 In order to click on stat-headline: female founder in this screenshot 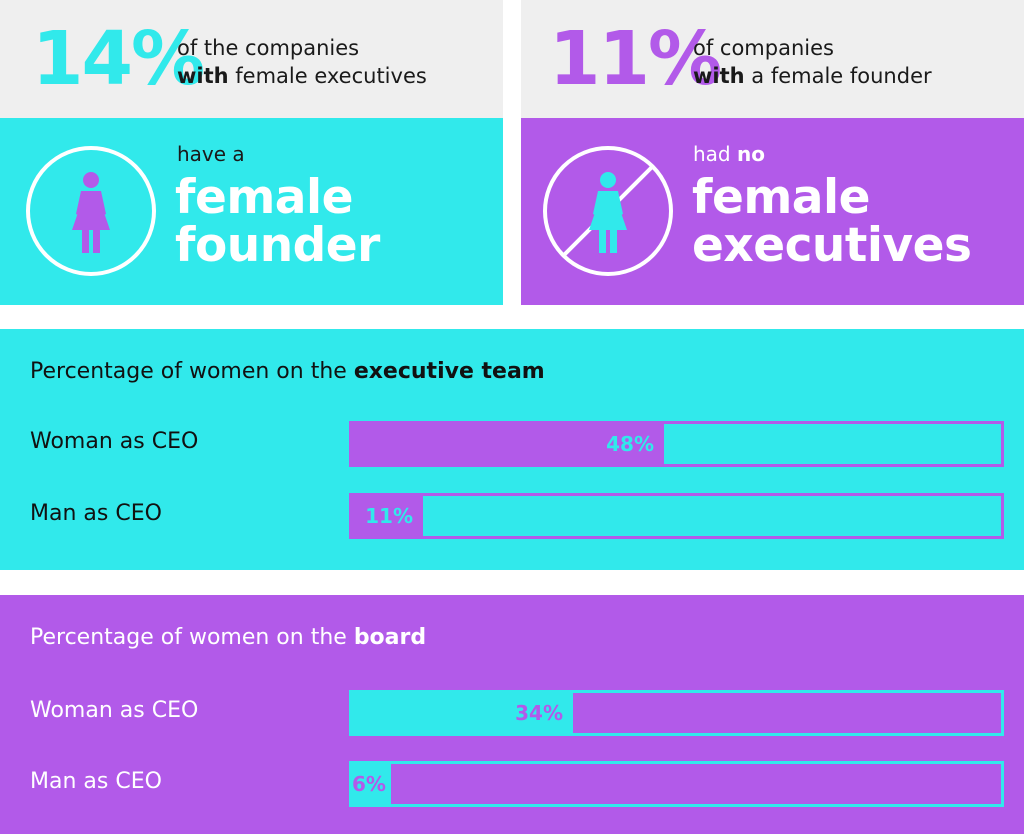, I will do `click(277, 222)`.